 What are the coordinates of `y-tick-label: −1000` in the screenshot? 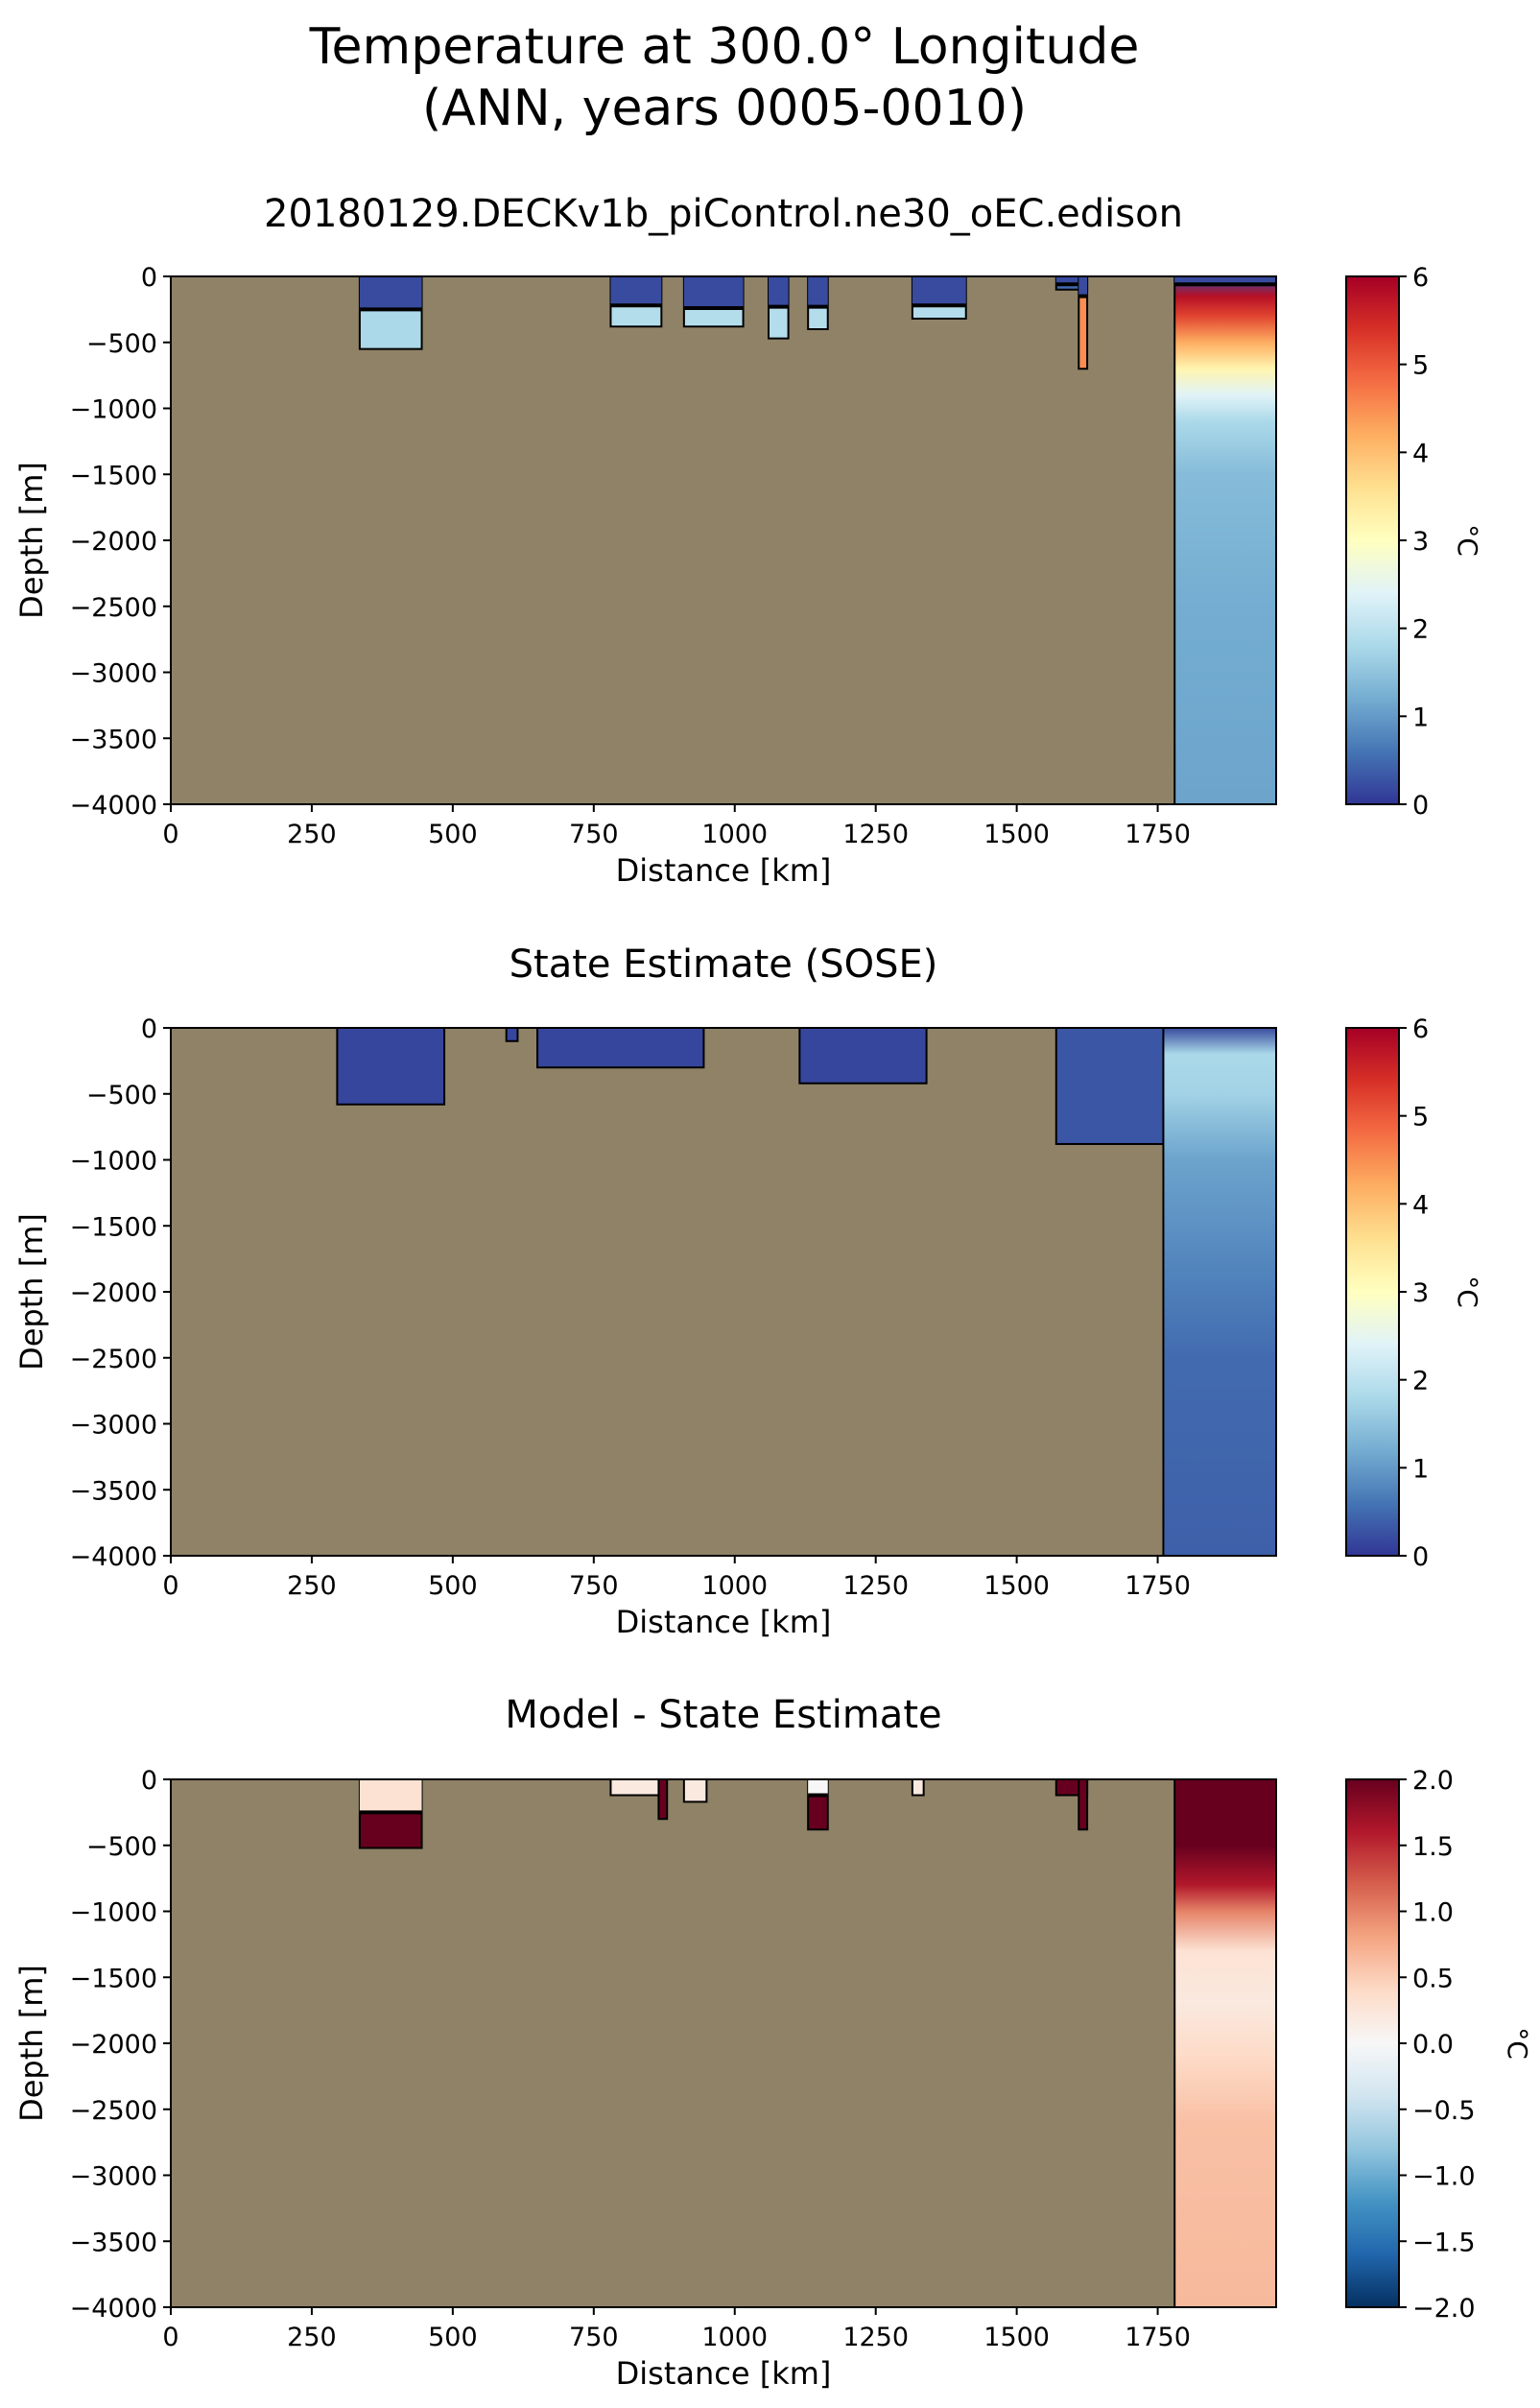 It's located at (113, 1913).